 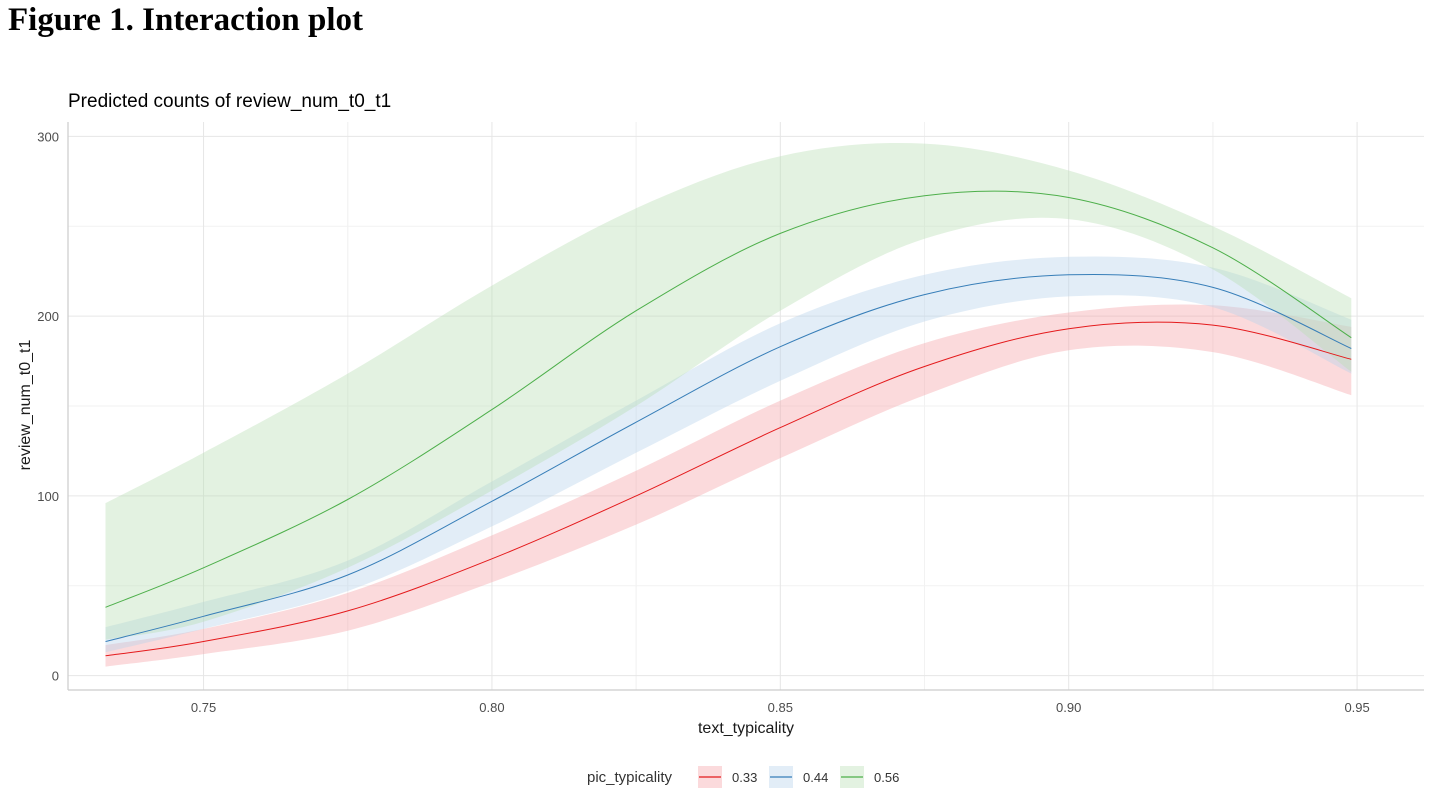 I want to click on x-tick-label: 0.95, so click(x=1356, y=707).